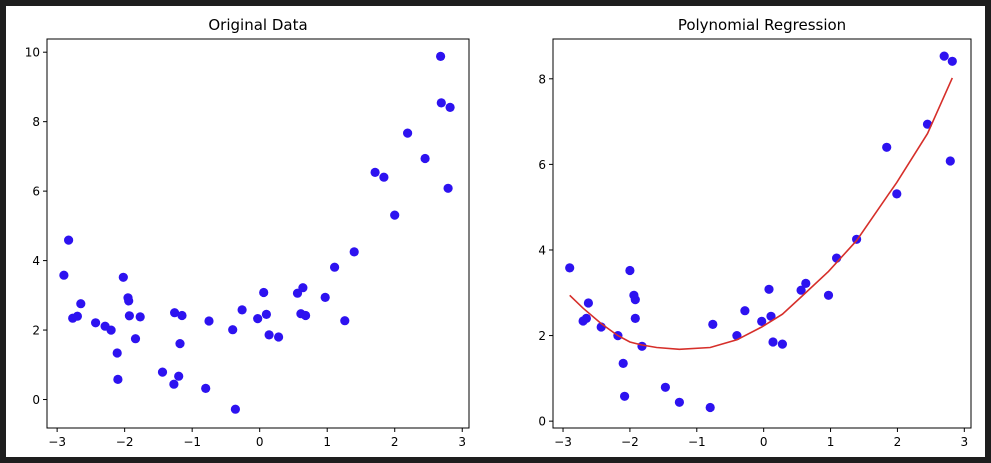 This screenshot has width=991, height=463. I want to click on chart-title: Original Data, so click(257, 25).